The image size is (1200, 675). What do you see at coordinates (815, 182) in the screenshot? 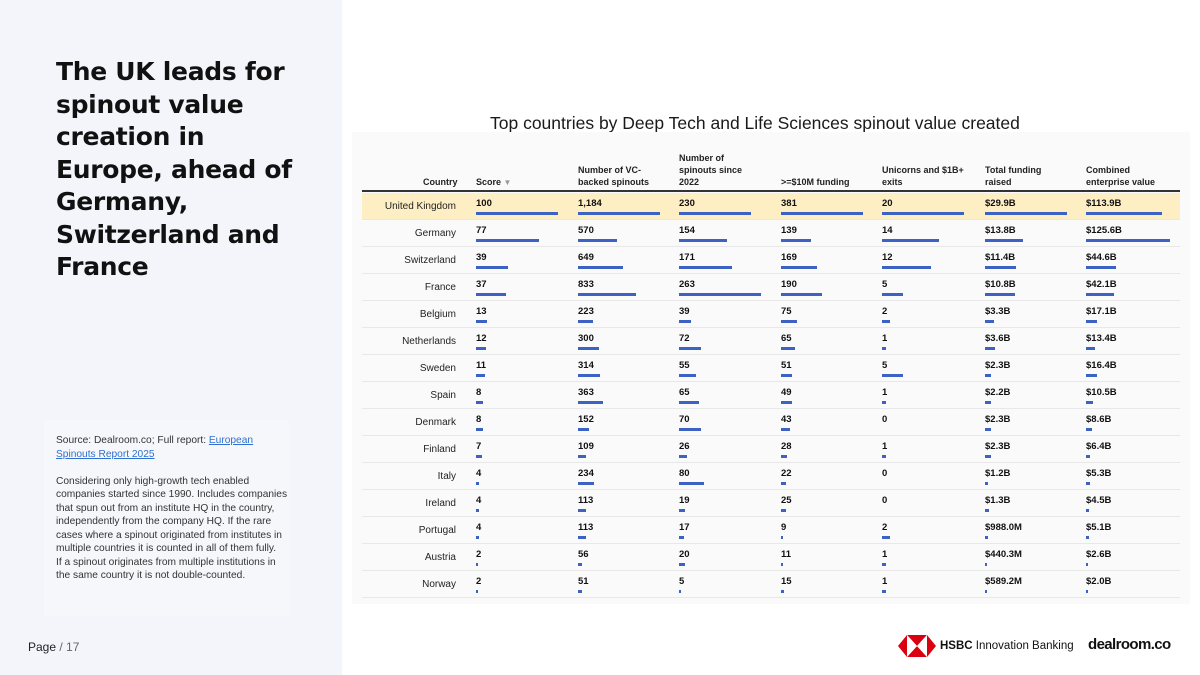
I see `col-funding-10m: >=$10M funding` at bounding box center [815, 182].